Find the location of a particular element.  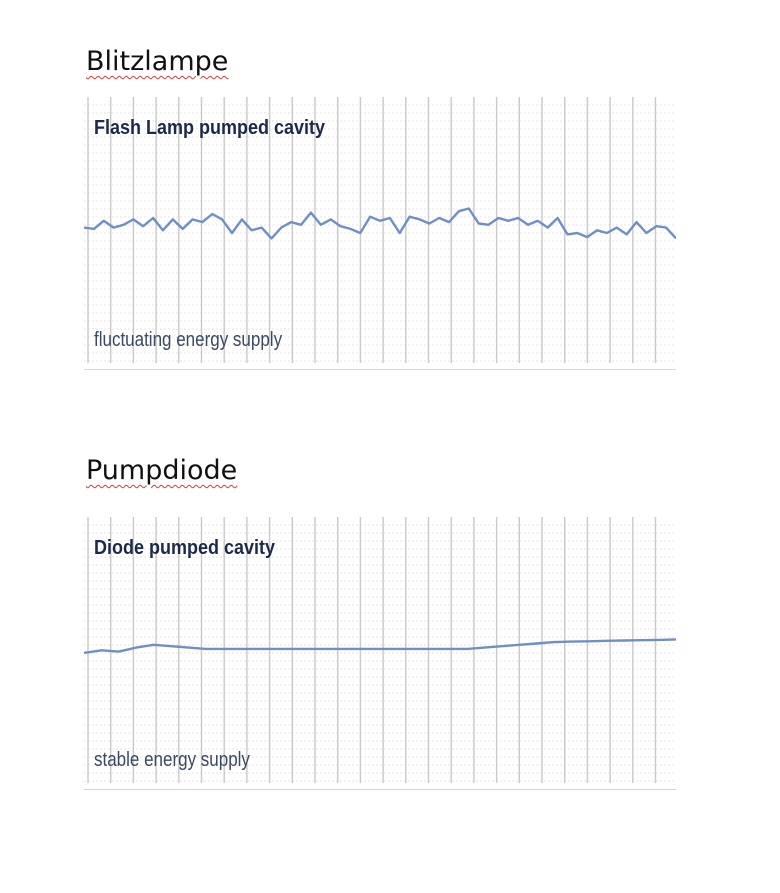

chart-title: Diode pumped cavity is located at coordinates (185, 548).